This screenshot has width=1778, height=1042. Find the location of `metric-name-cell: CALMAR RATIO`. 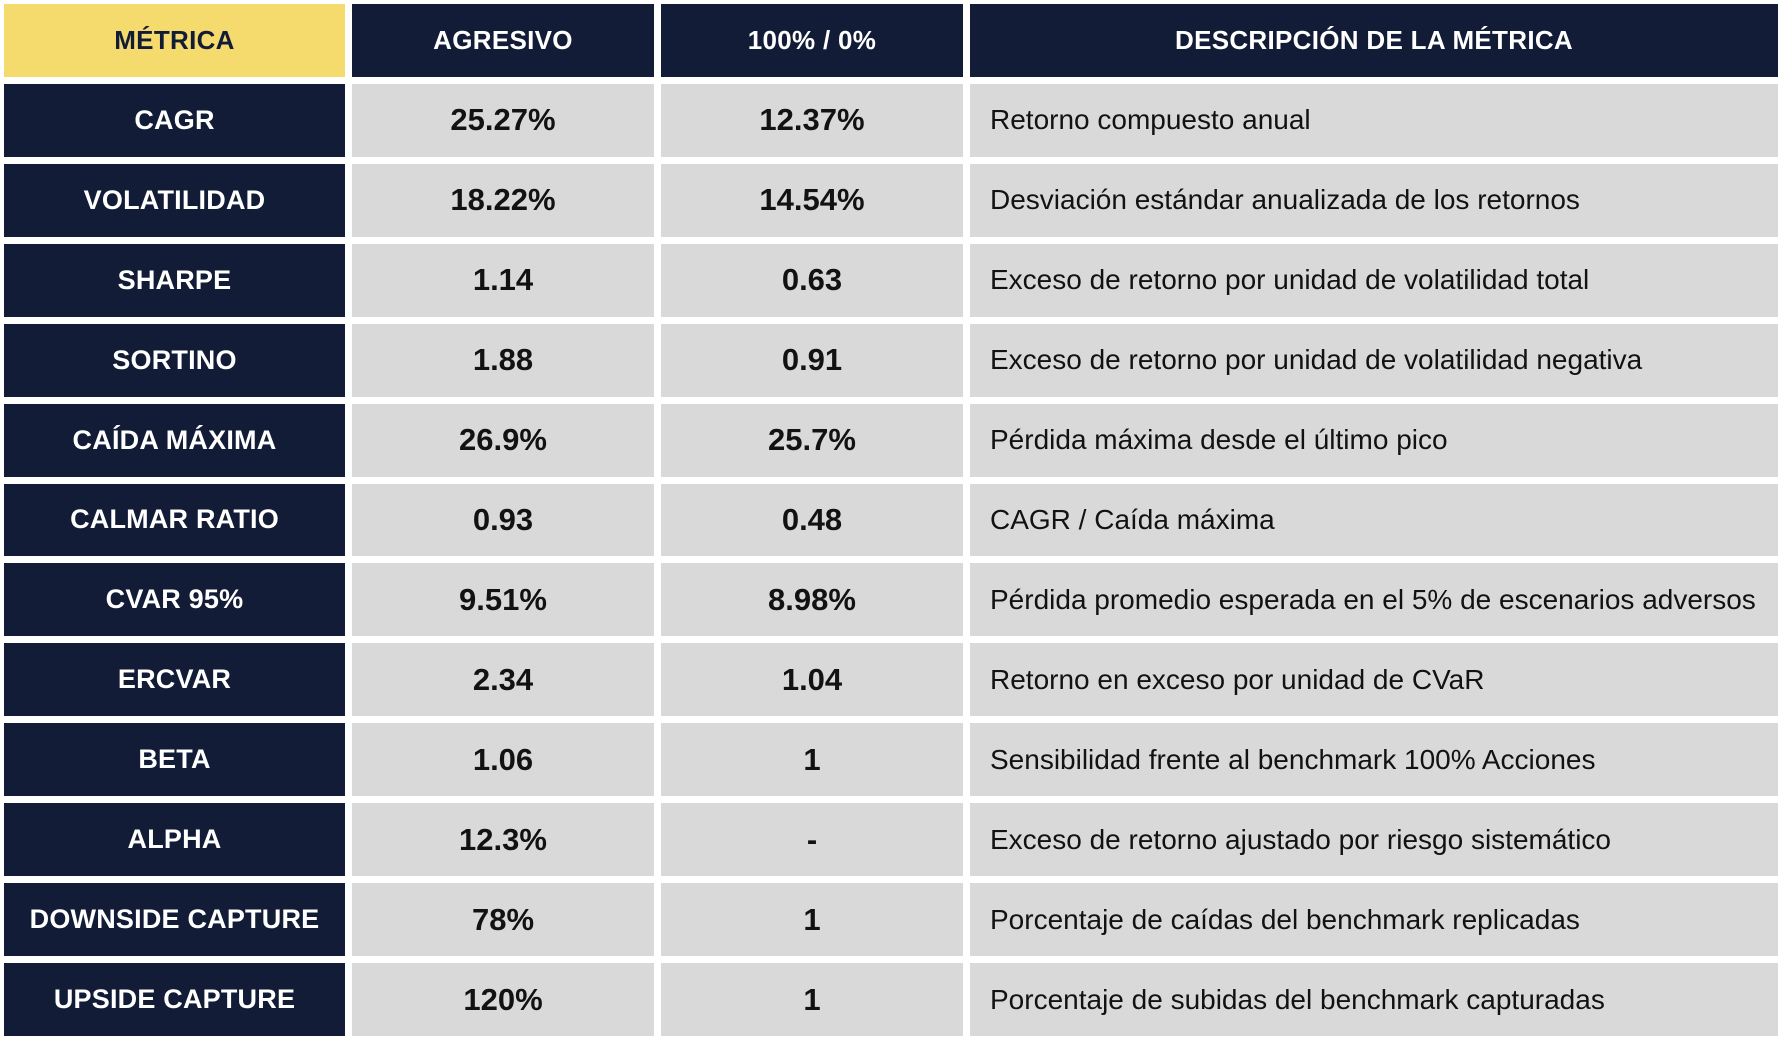

metric-name-cell: CALMAR RATIO is located at coordinates (174, 520).